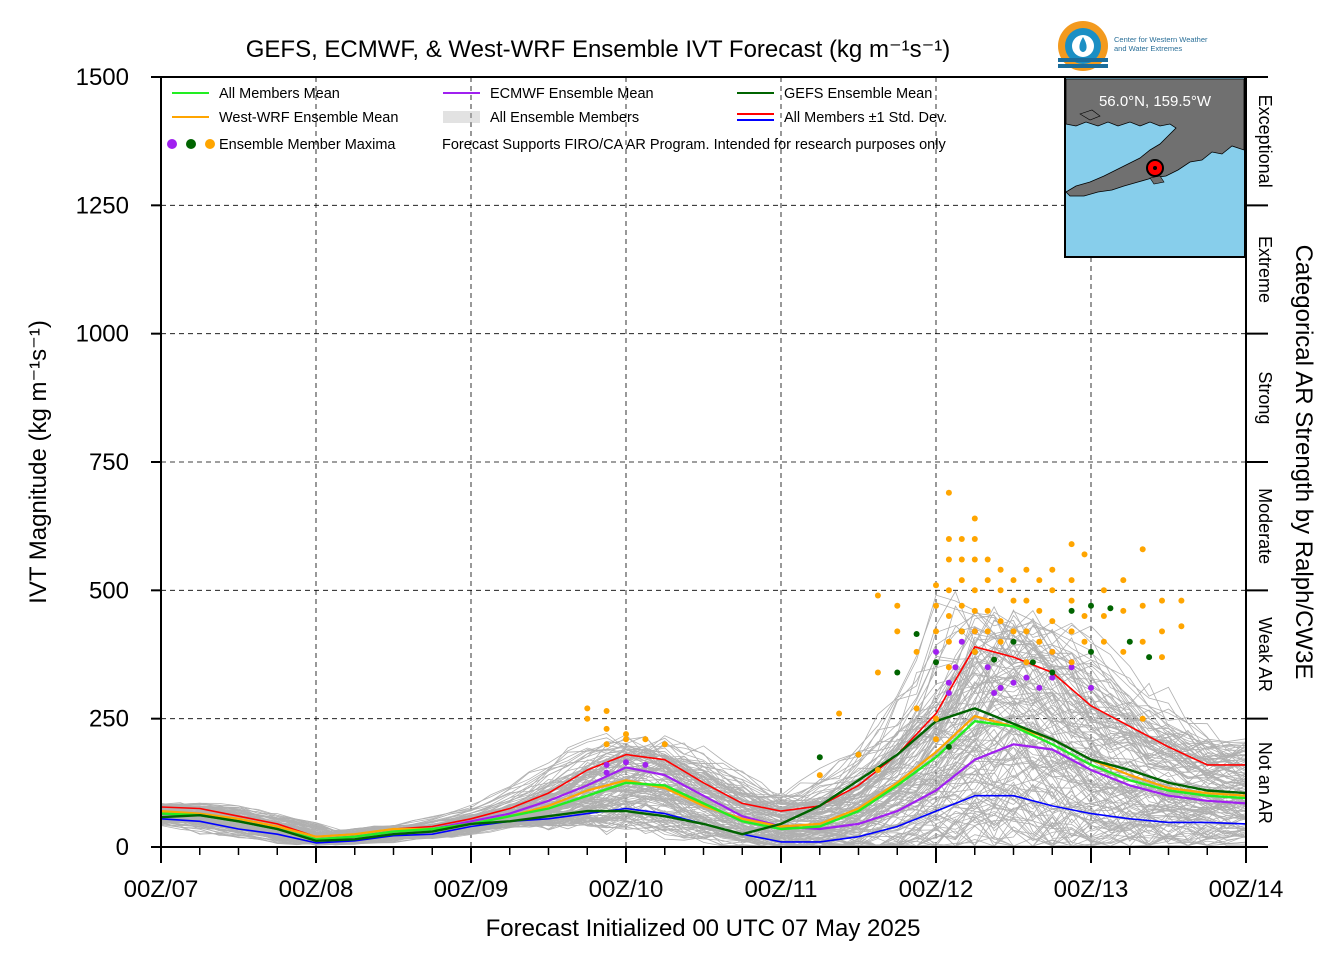  I want to click on legend-label: All Members ±1 Std. Dev., so click(865, 118).